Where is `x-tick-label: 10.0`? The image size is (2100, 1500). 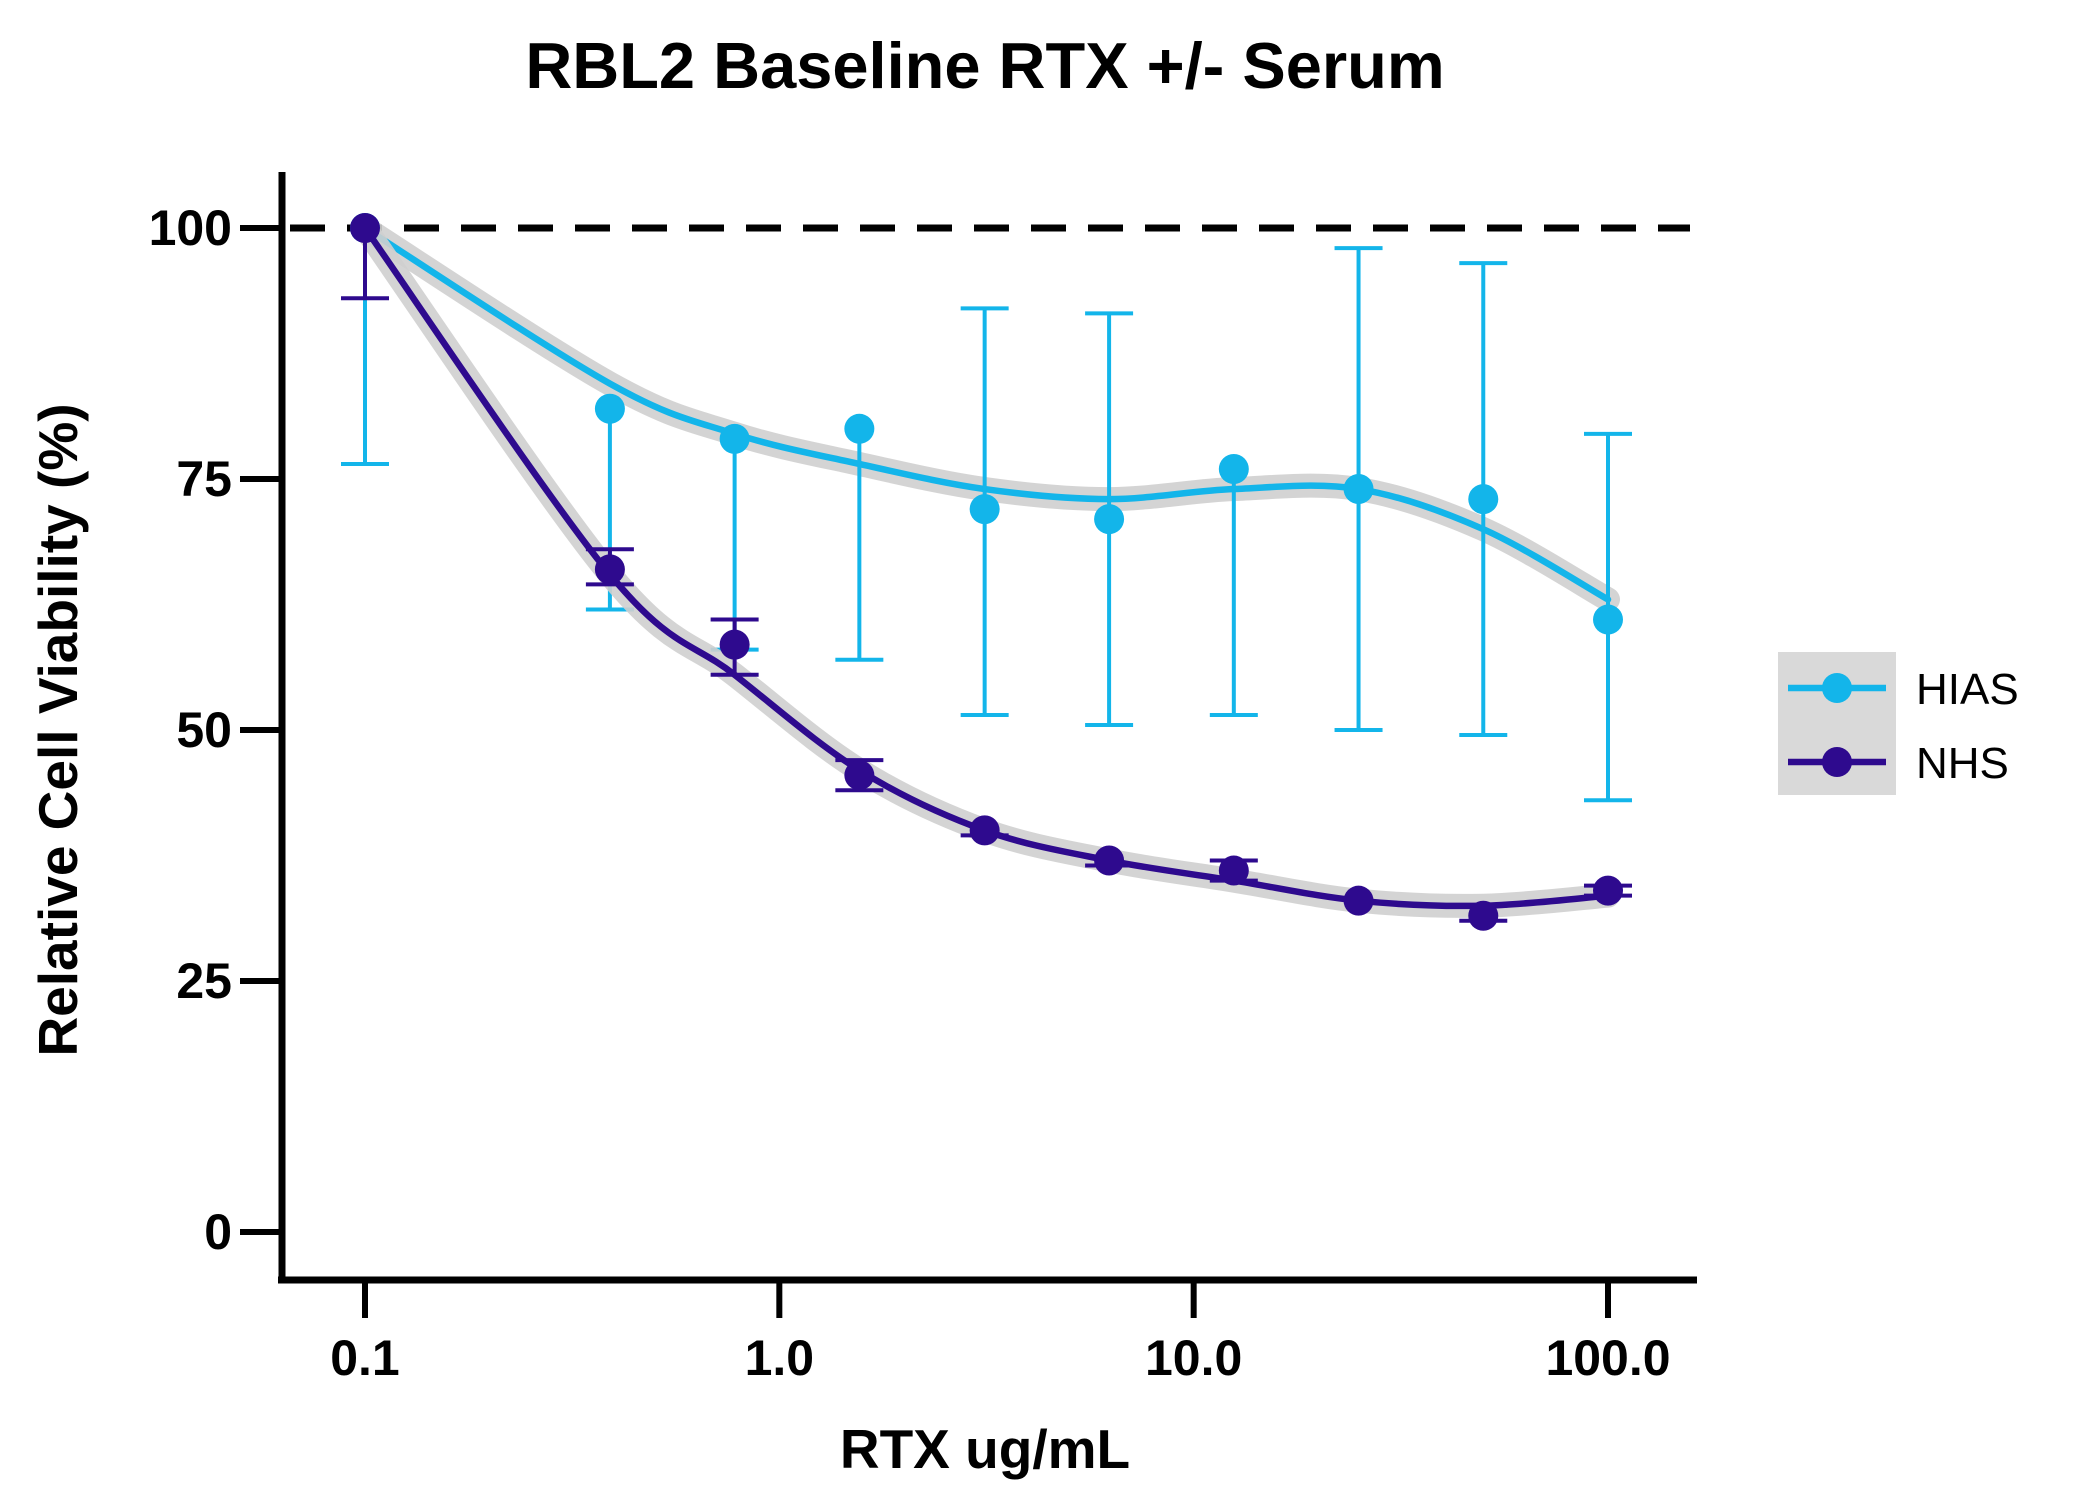 x-tick-label: 10.0 is located at coordinates (1193, 1358).